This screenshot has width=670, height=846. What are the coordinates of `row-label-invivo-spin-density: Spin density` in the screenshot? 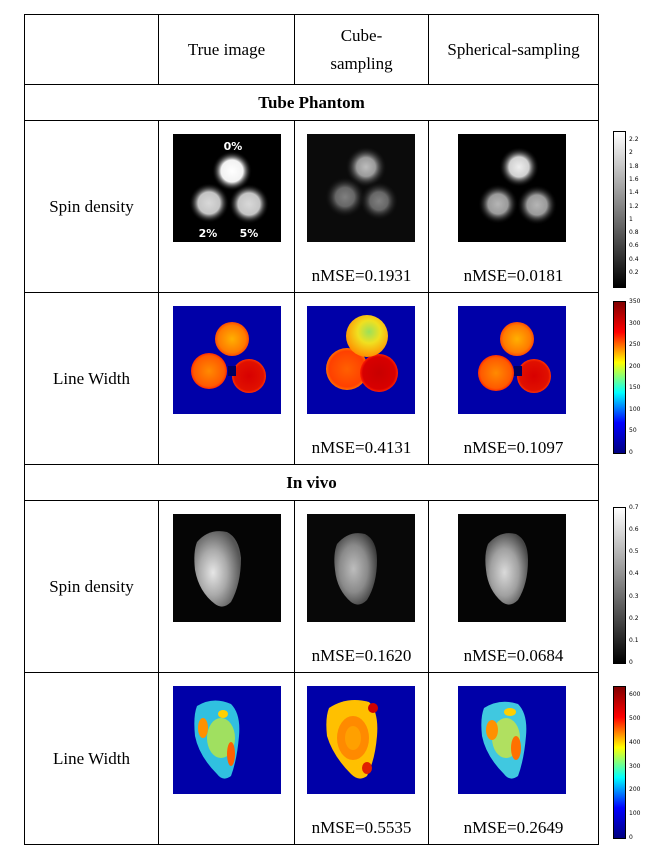 It's located at (91, 586).